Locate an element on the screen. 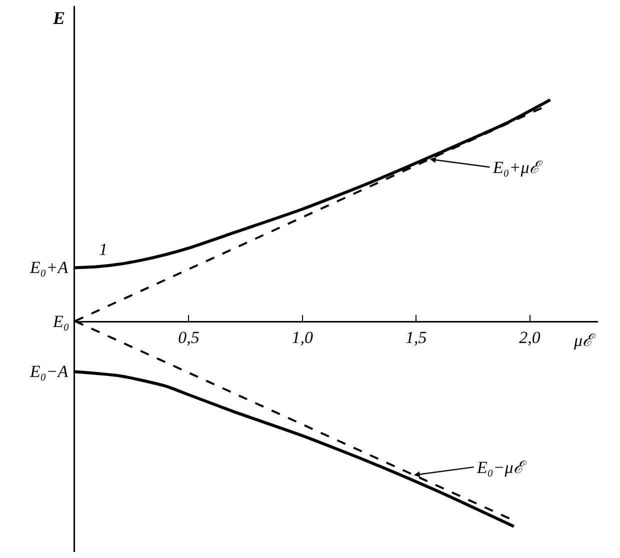  x-tick-label: 1,5 is located at coordinates (416, 337).